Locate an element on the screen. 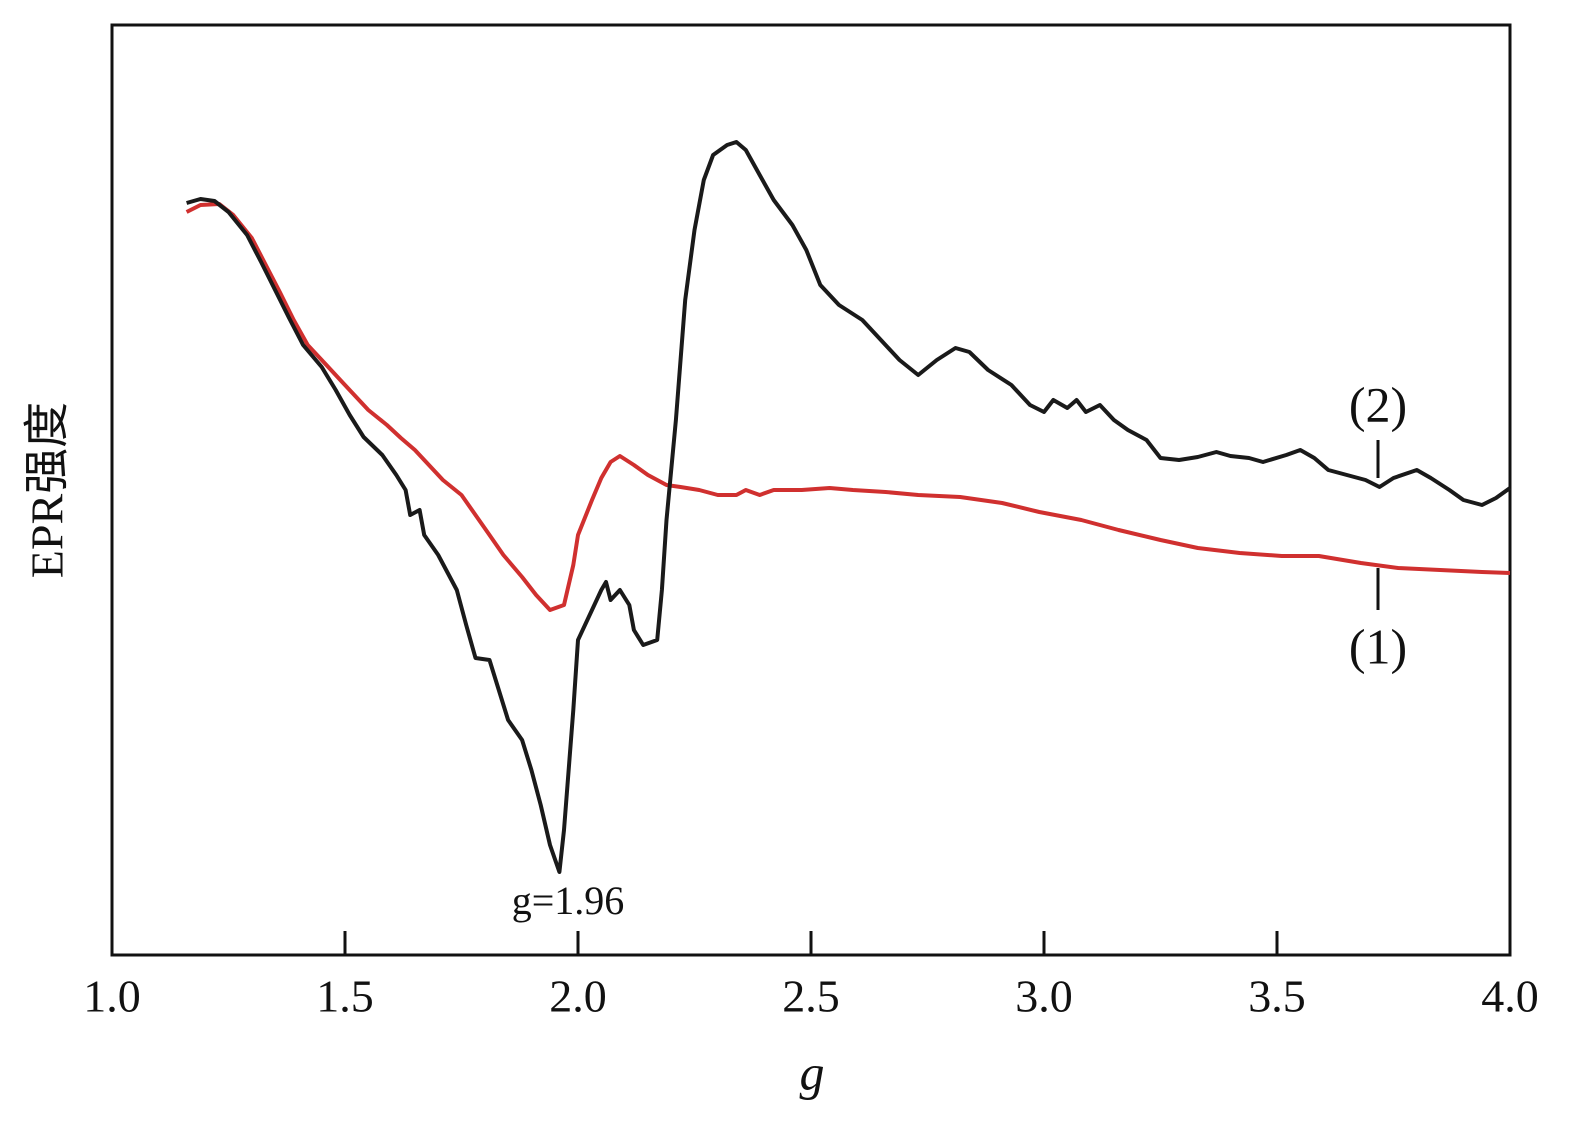  y-axis-label: EPR强度 is located at coordinates (47, 490).